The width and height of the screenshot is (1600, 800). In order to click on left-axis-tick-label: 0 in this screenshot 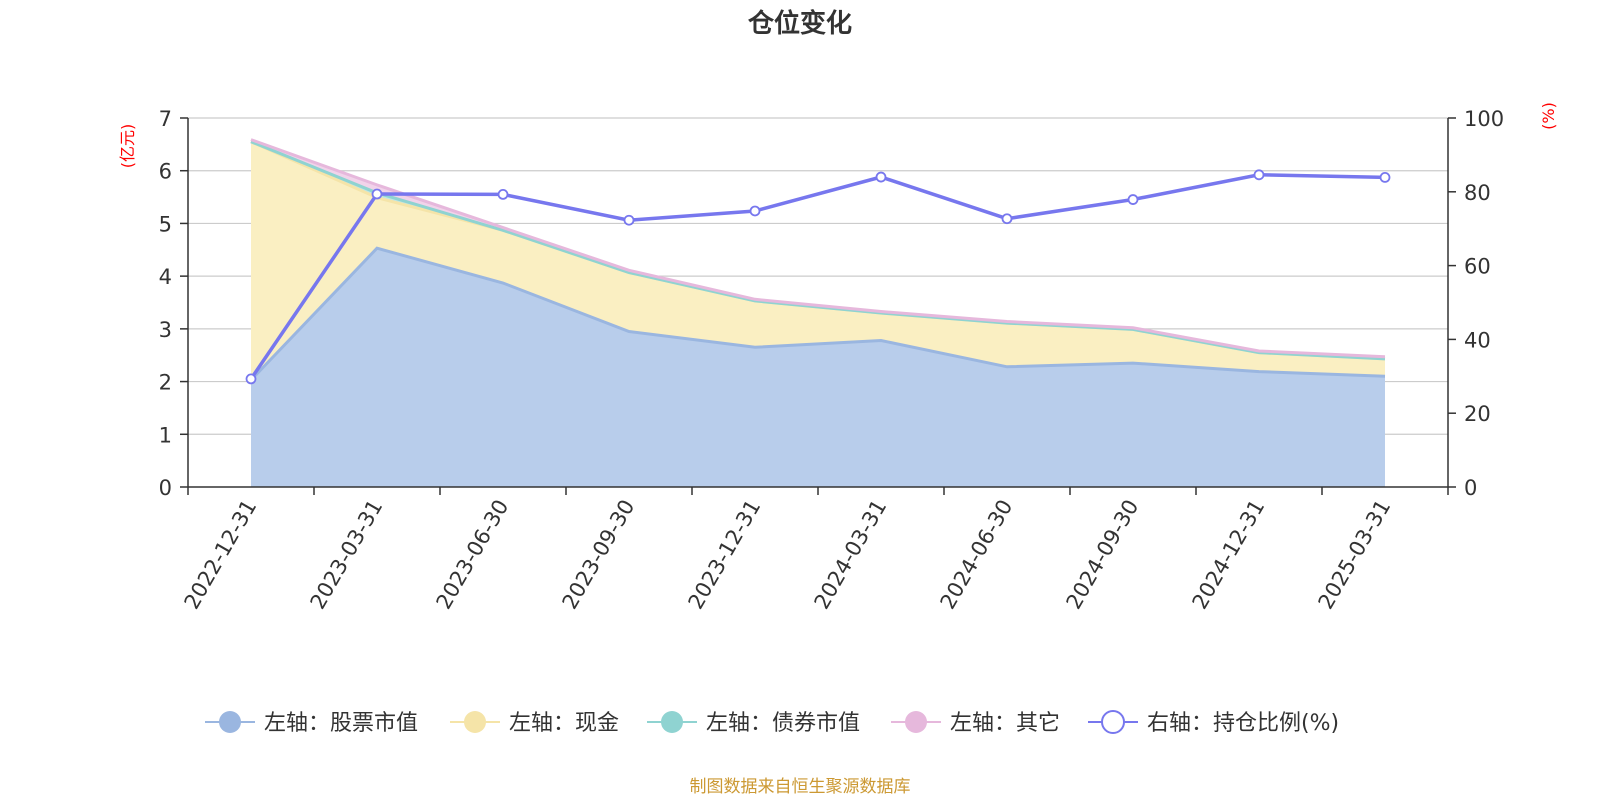, I will do `click(165, 488)`.